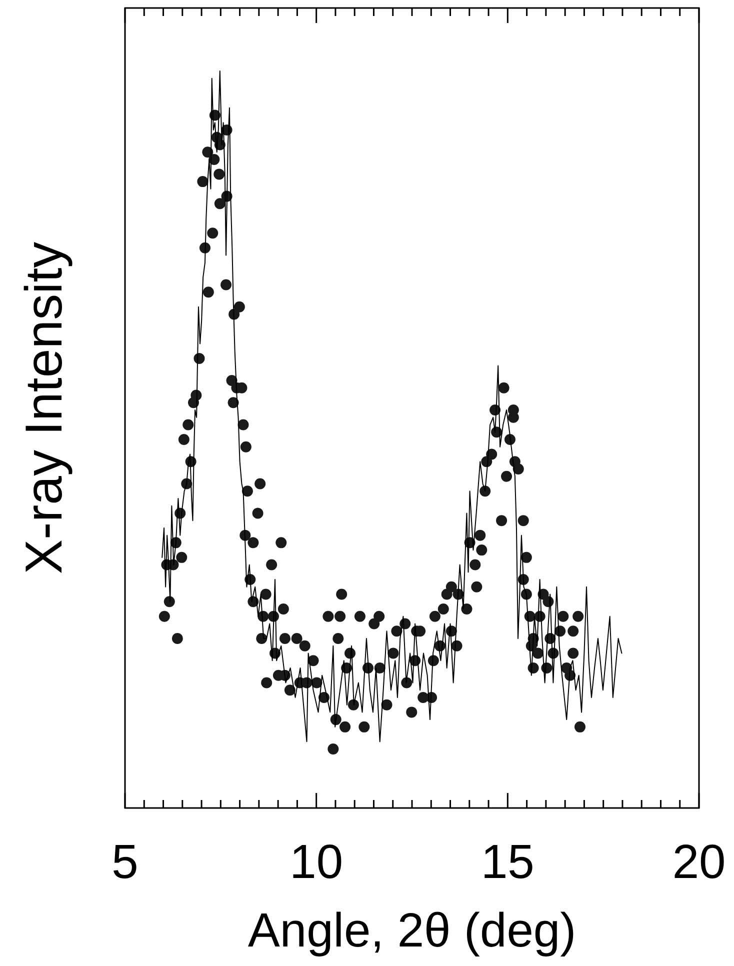 This screenshot has width=734, height=966. I want to click on x-tick-label: 15, so click(507, 863).